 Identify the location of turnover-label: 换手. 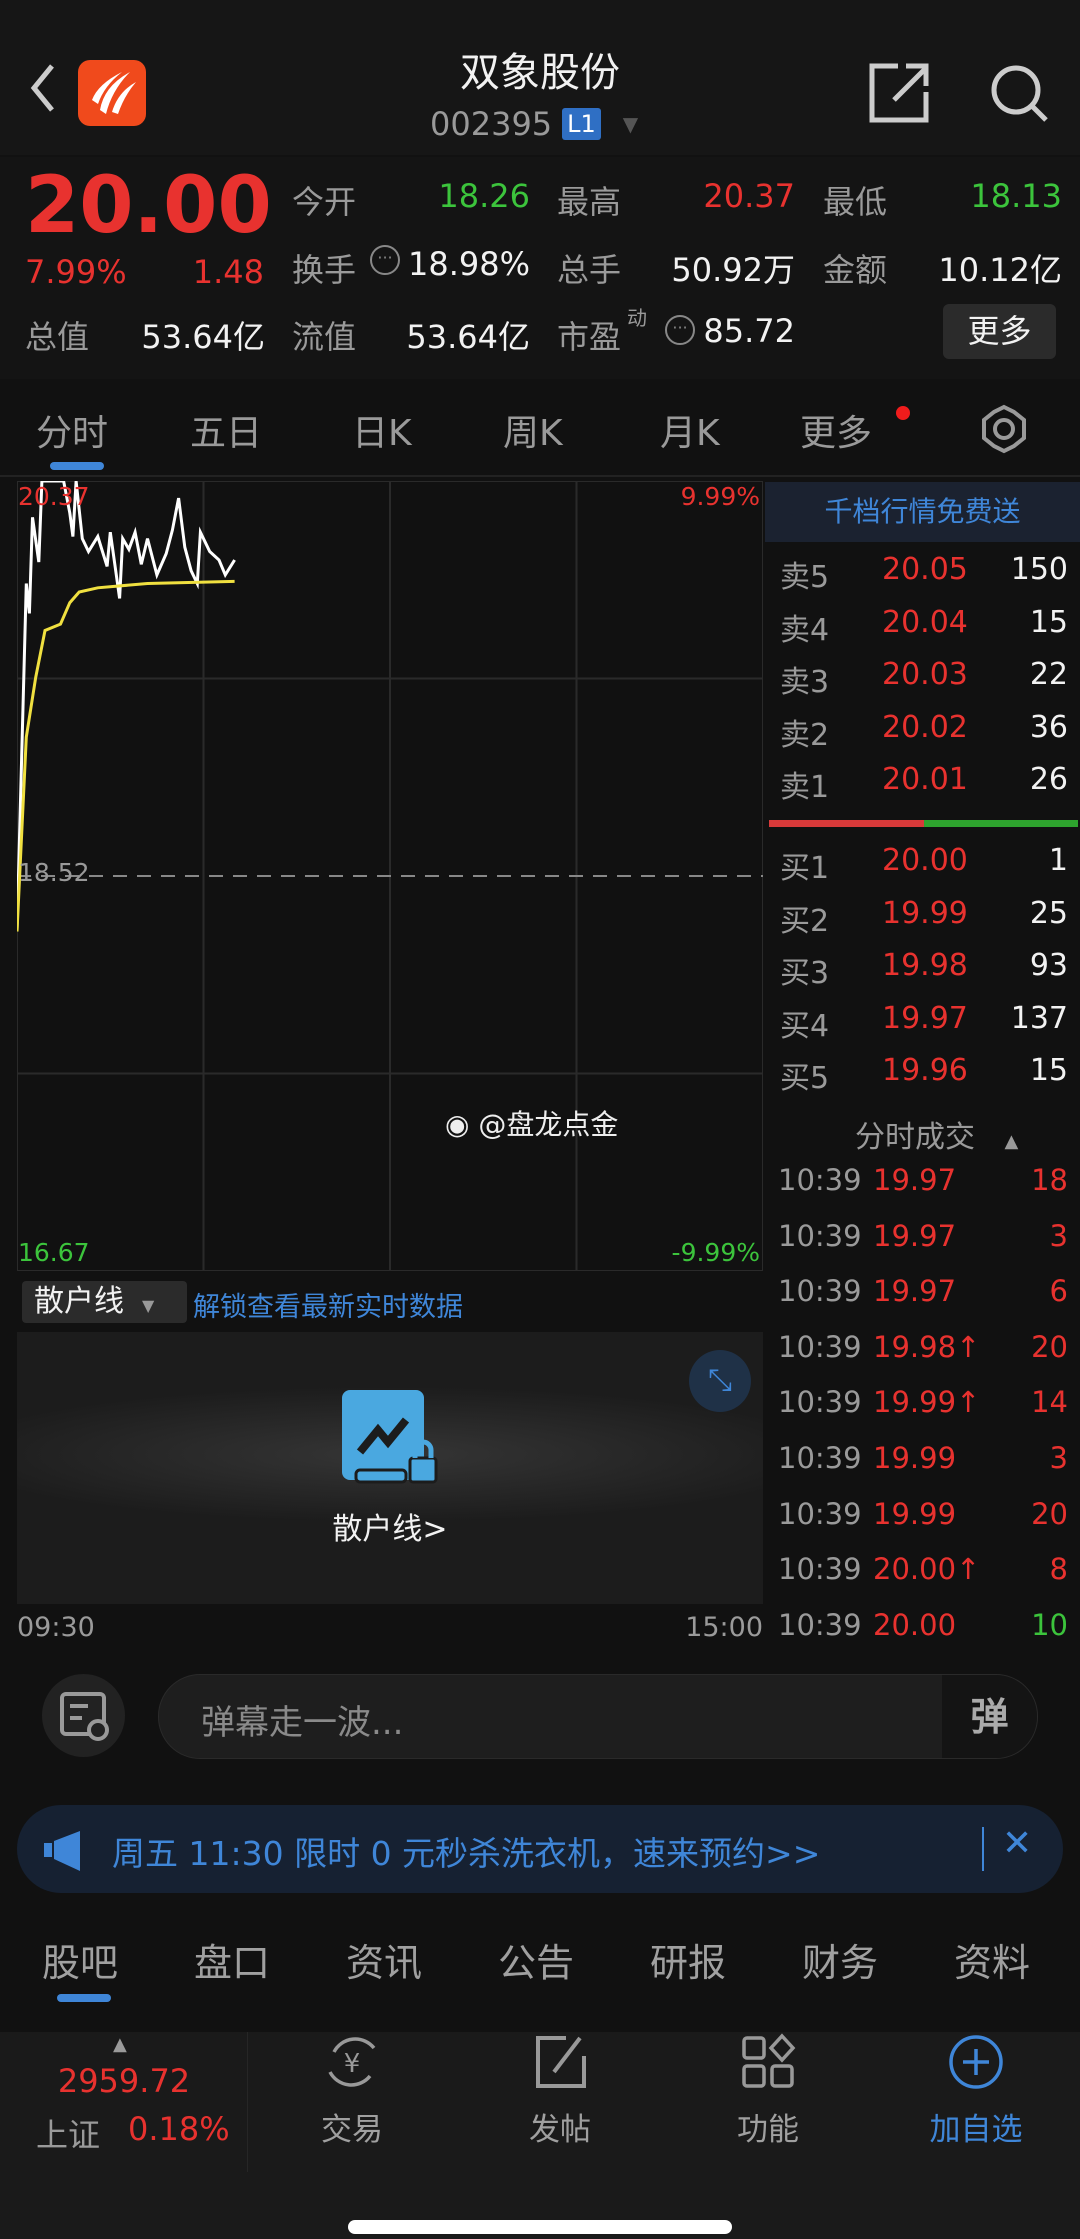
(324, 270).